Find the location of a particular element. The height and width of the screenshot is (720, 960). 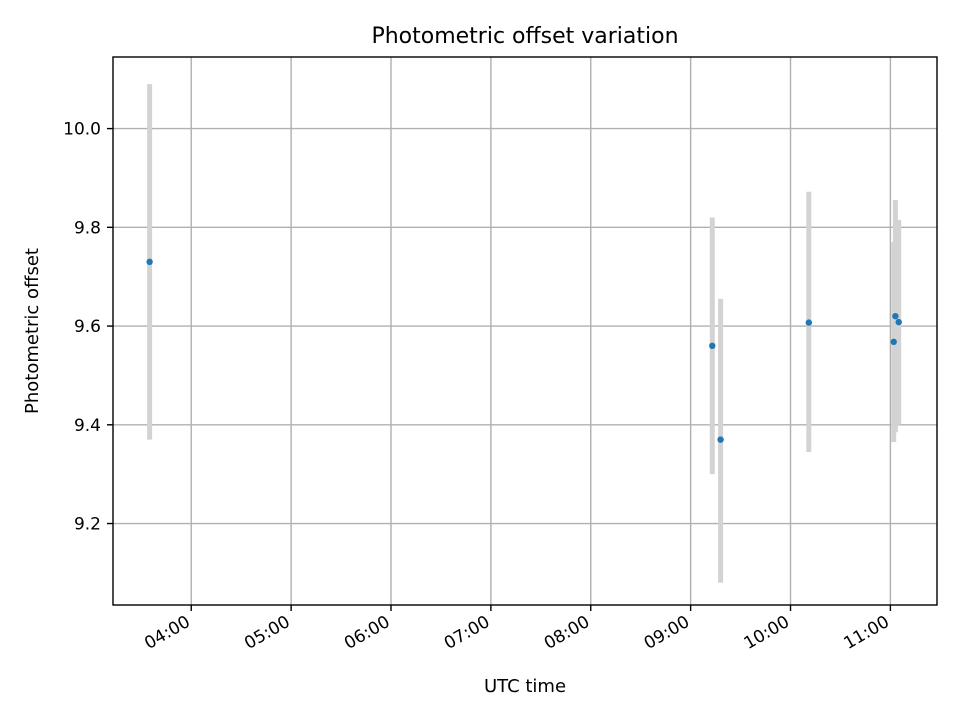

y-tick-label: 9.8 is located at coordinates (87, 228).